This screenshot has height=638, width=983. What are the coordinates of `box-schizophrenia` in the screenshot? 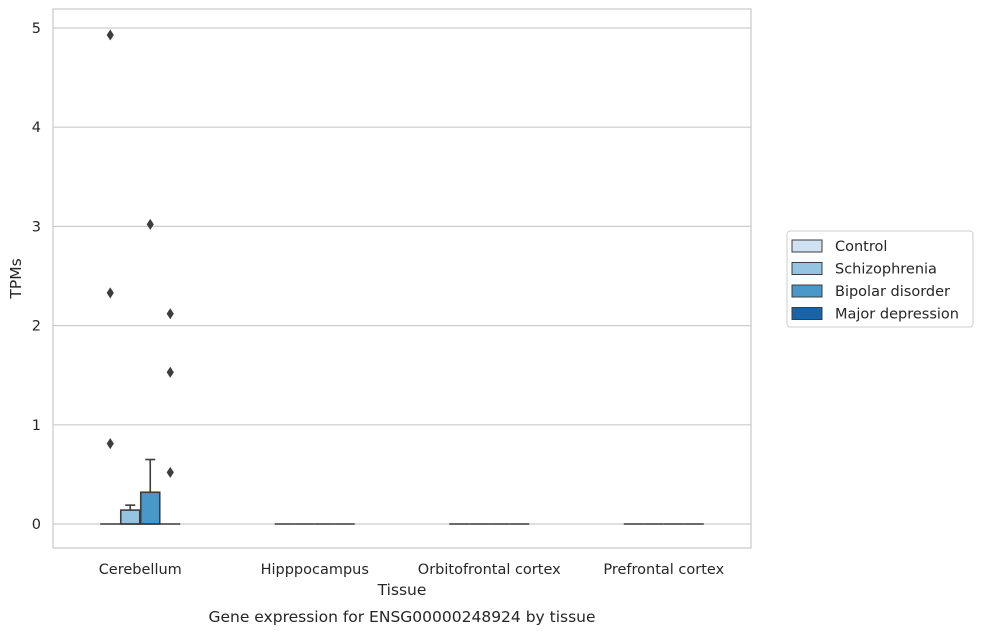 It's located at (130, 514).